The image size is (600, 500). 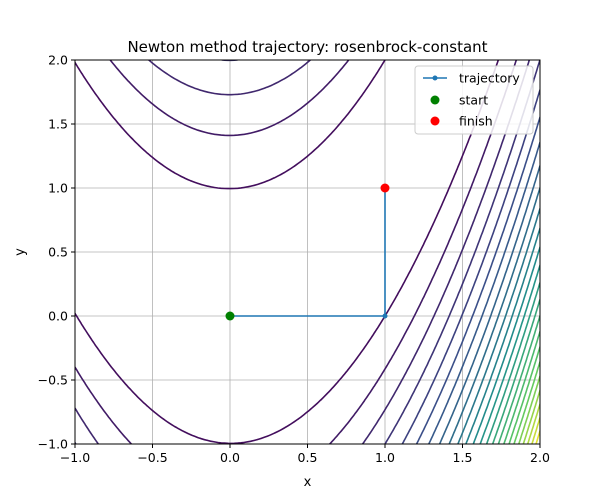 What do you see at coordinates (53, 380) in the screenshot?
I see `y-tick-label: −0.5` at bounding box center [53, 380].